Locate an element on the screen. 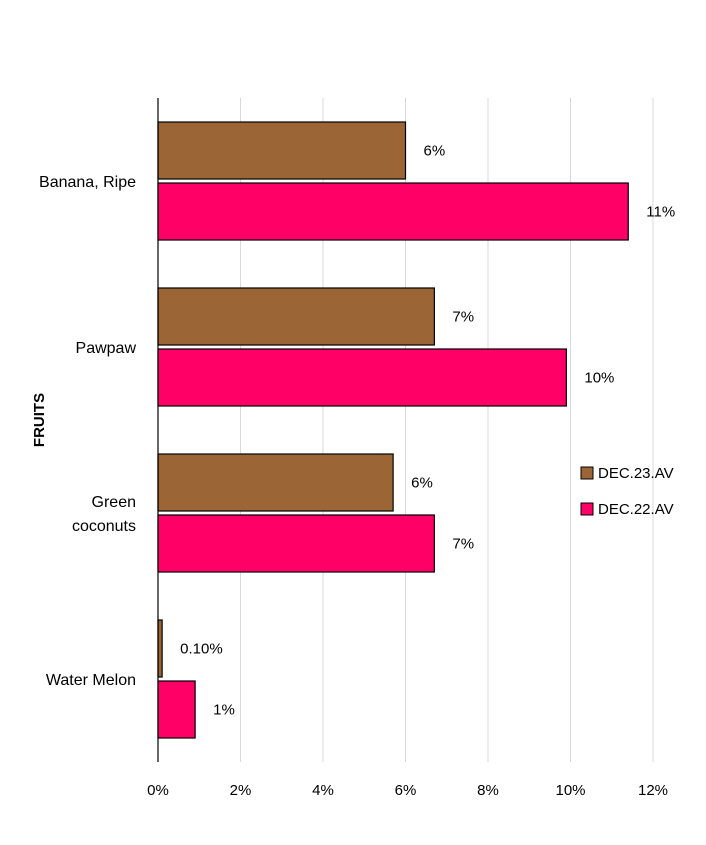 This screenshot has height=845, width=706. x-tick-label: 8% is located at coordinates (488, 790).